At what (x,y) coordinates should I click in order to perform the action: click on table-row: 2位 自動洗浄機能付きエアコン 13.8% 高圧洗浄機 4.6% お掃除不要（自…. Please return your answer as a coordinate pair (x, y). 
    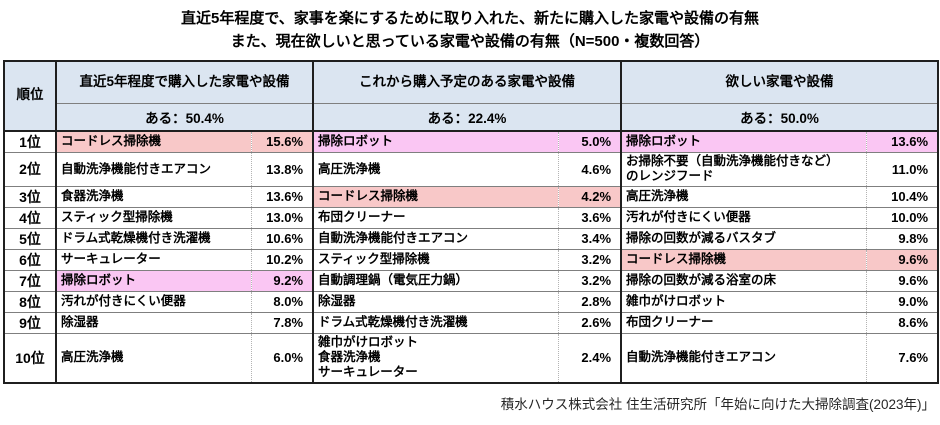
    Looking at the image, I should click on (472, 169).